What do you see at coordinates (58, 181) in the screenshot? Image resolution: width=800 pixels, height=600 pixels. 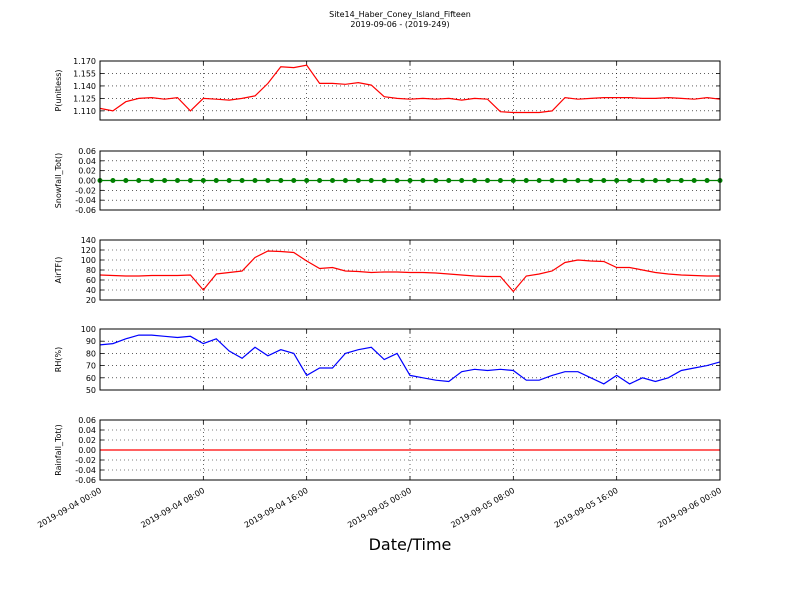 I see `y-axis-label: Snowfall_Tot()` at bounding box center [58, 181].